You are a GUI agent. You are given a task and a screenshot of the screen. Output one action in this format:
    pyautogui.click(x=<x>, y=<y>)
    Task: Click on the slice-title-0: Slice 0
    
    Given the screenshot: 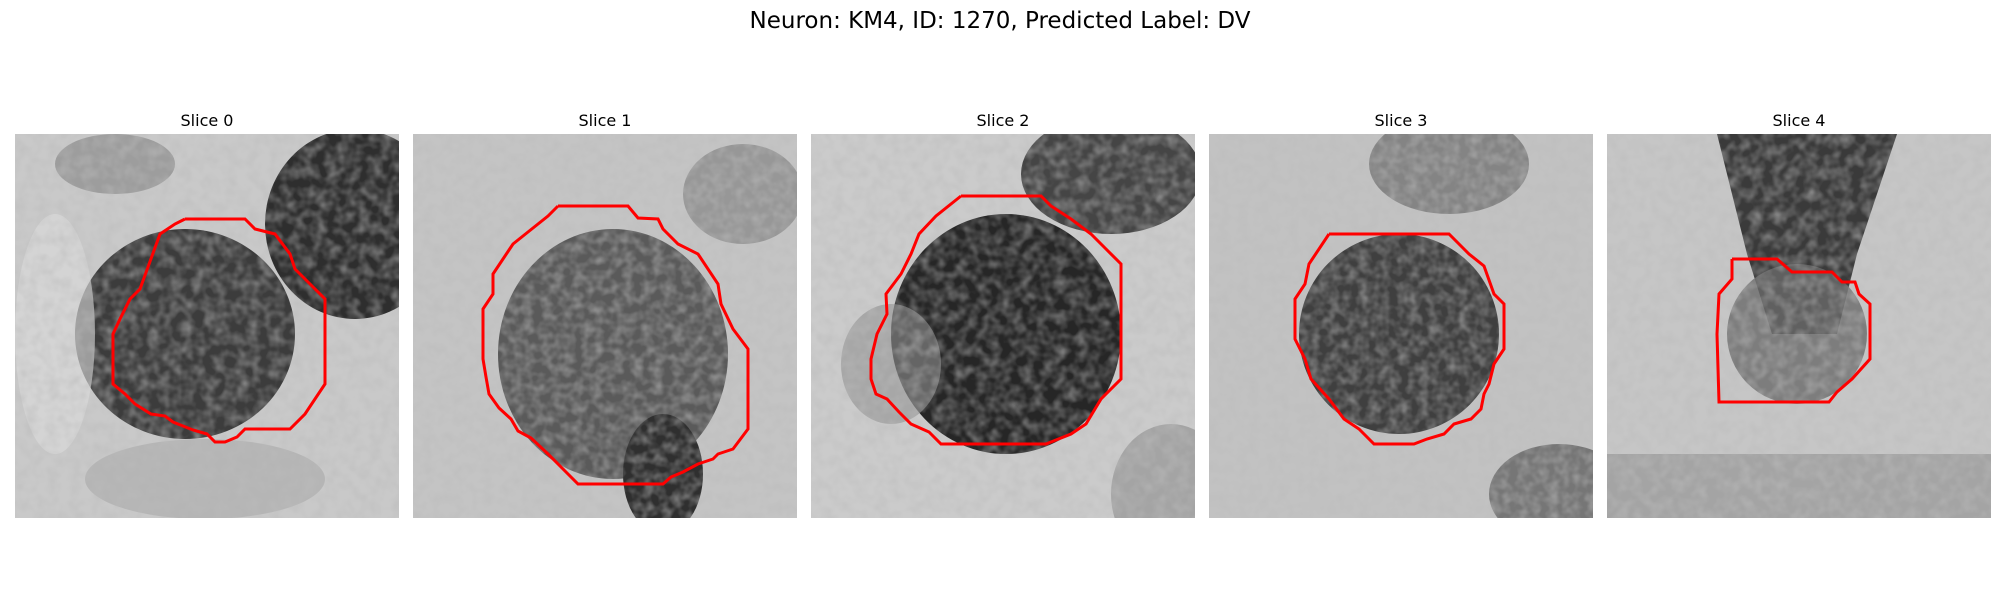 What is the action you would take?
    pyautogui.click(x=207, y=120)
    